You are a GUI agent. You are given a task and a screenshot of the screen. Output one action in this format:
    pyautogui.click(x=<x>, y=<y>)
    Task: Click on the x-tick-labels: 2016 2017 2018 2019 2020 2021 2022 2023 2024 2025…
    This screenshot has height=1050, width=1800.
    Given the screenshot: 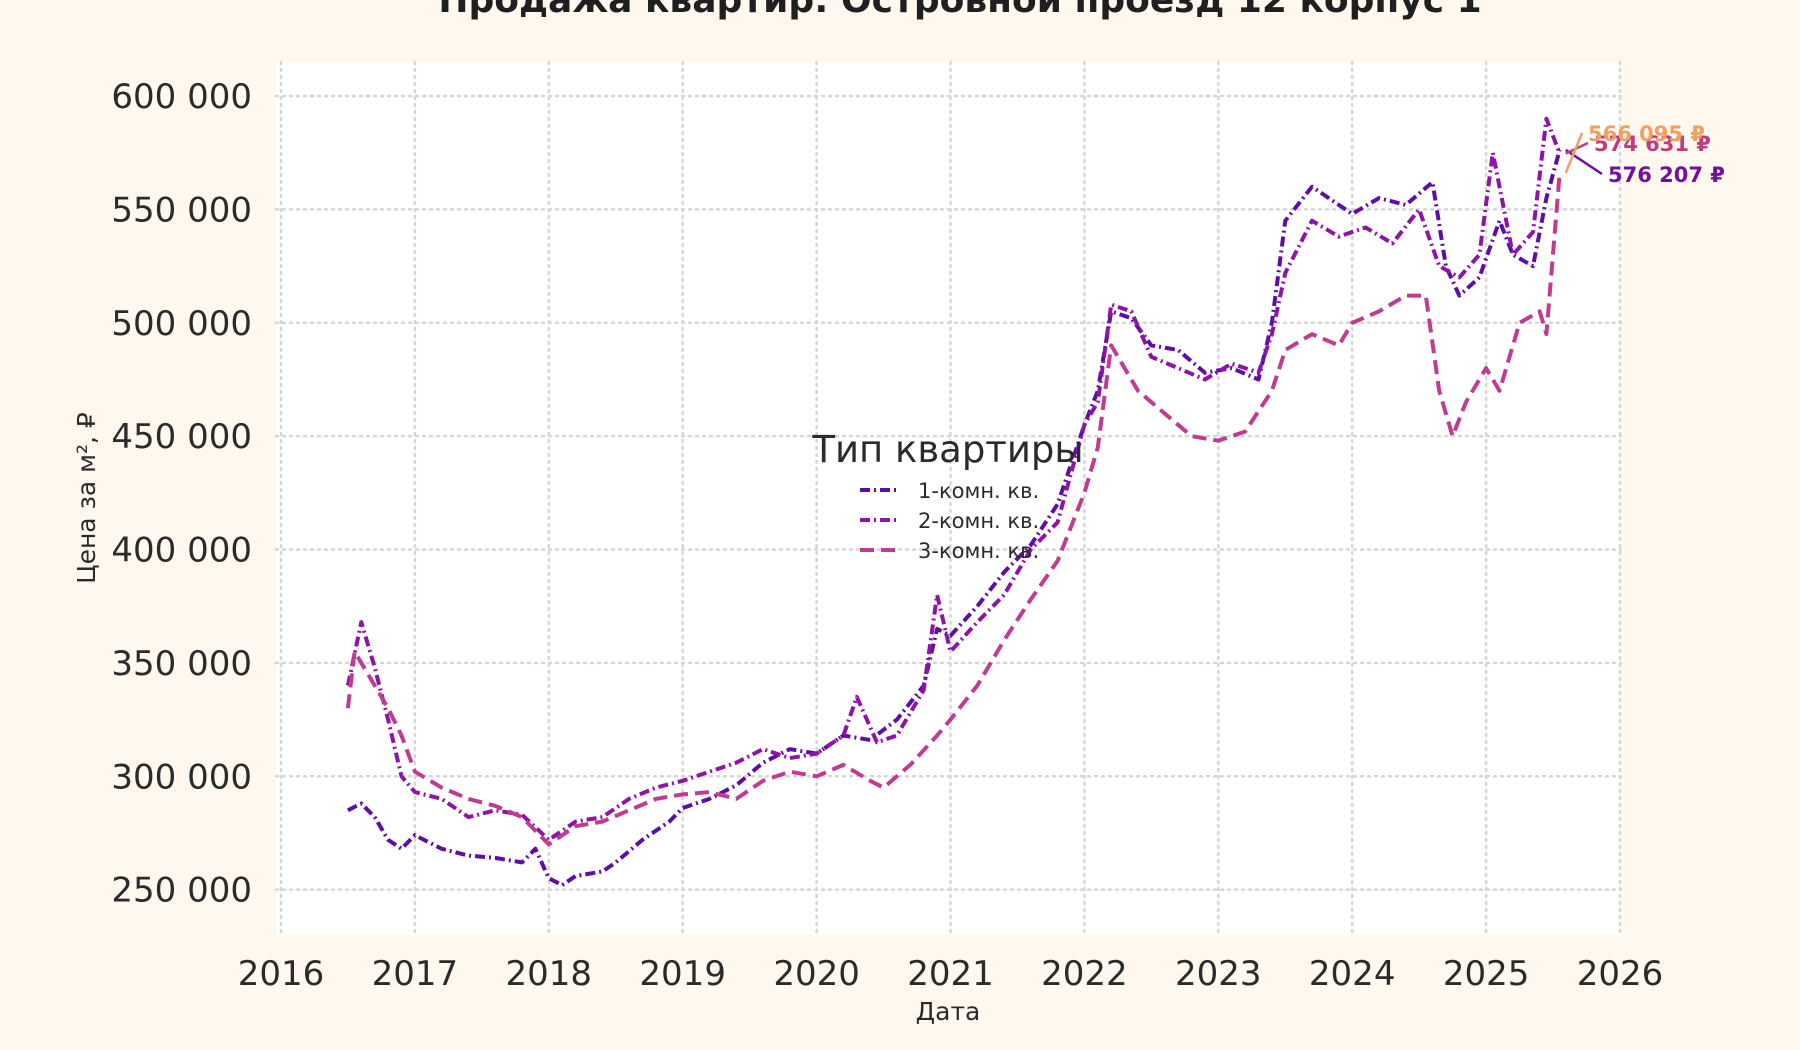 What is the action you would take?
    pyautogui.click(x=951, y=974)
    